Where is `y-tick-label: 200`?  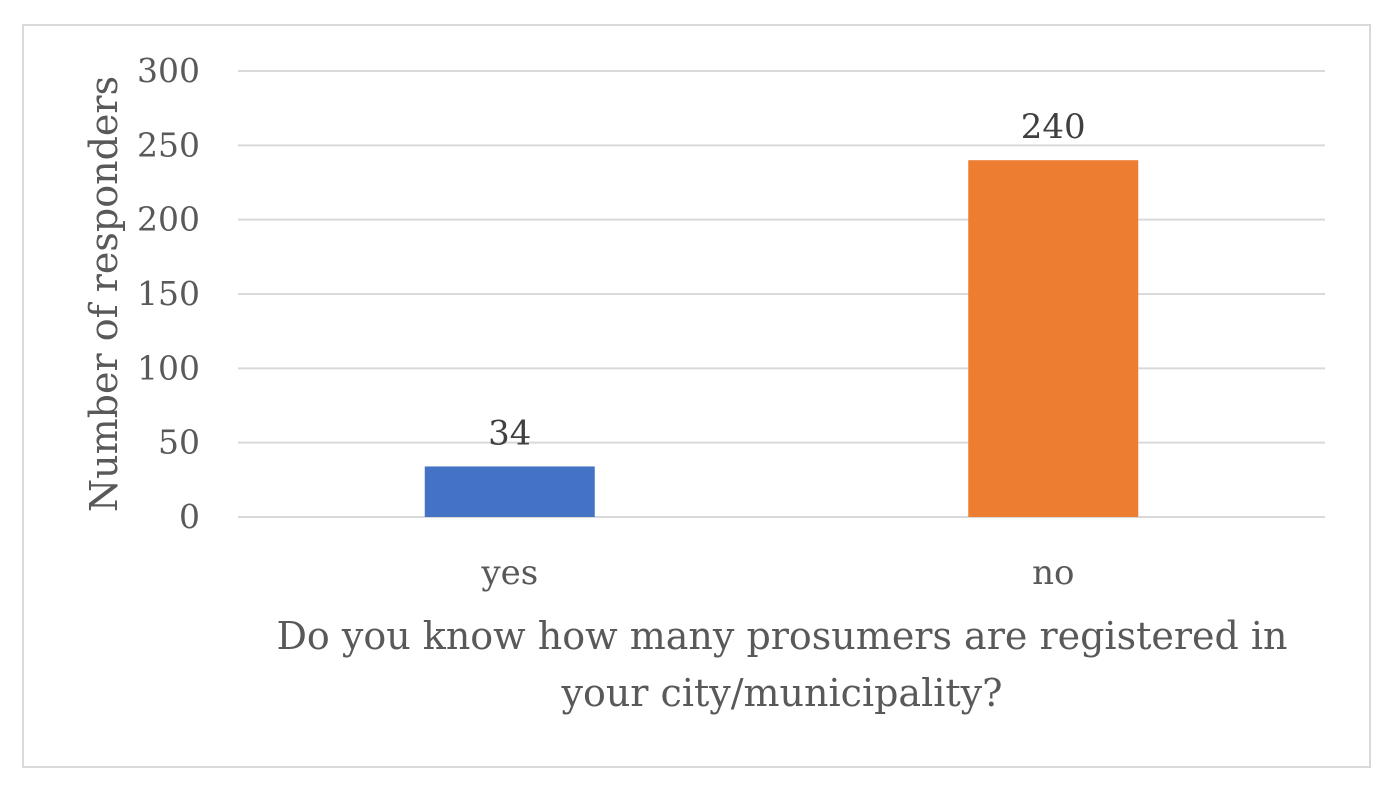 y-tick-label: 200 is located at coordinates (168, 219).